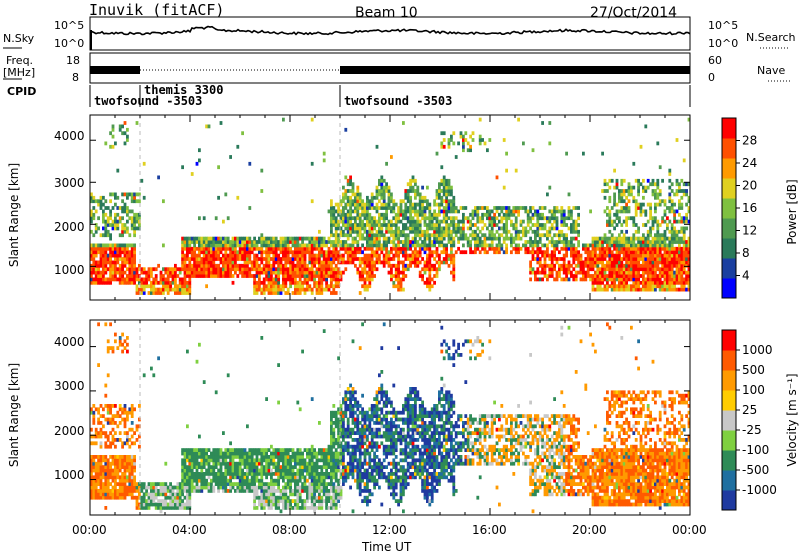  I want to click on power-ytick-4000: 4000, so click(69, 136).